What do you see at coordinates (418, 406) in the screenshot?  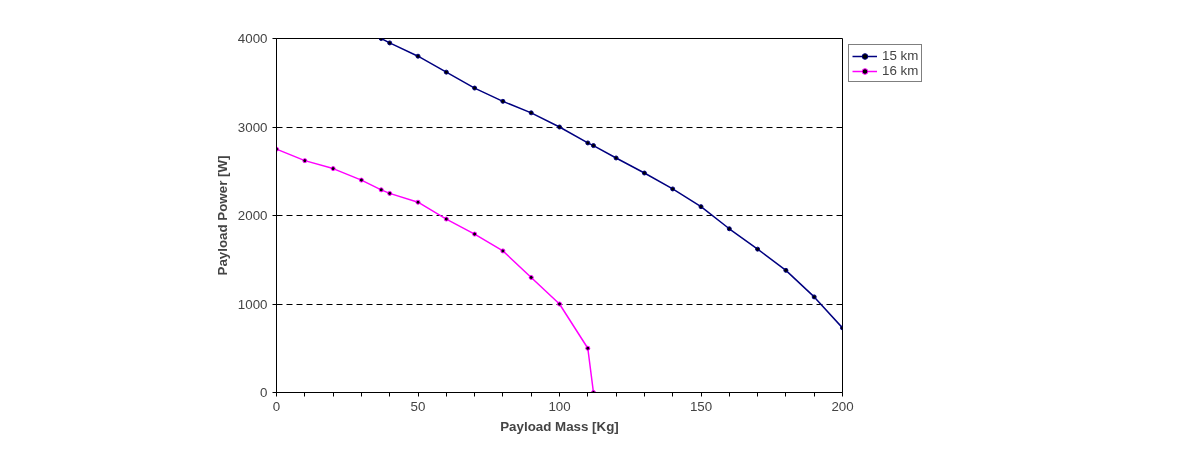 I see `x-tick-label: 50` at bounding box center [418, 406].